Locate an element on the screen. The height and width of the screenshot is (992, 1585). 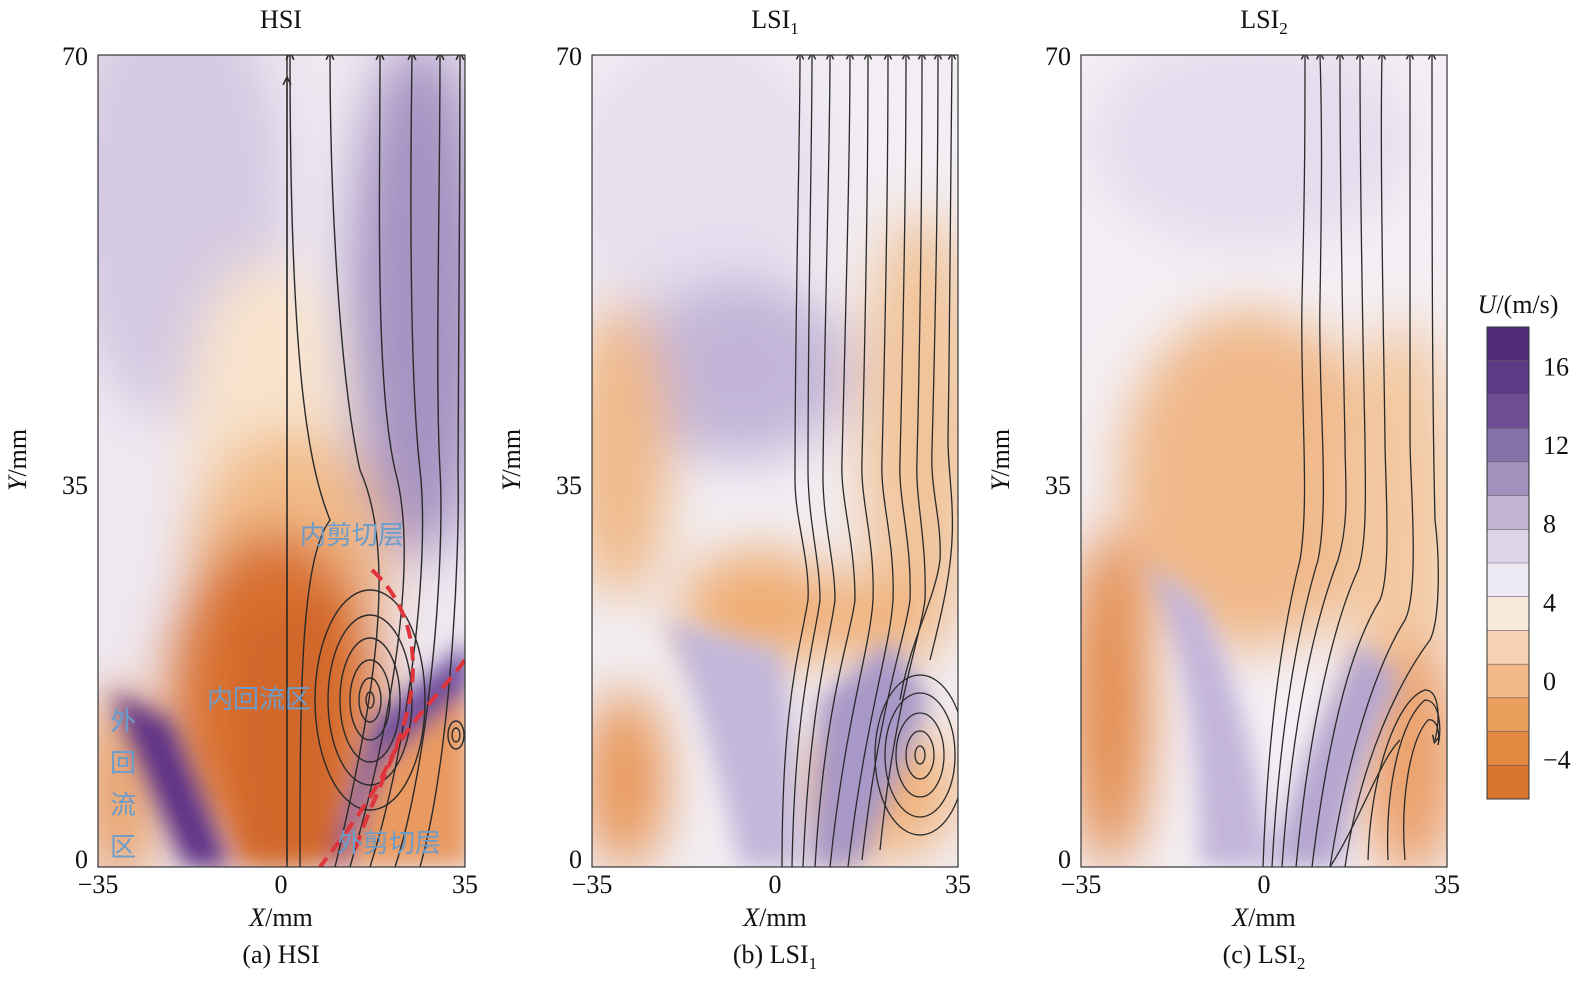
colorbar: U/(m/s) 16 12 8 4 0 −4 is located at coordinates (1524, 545).